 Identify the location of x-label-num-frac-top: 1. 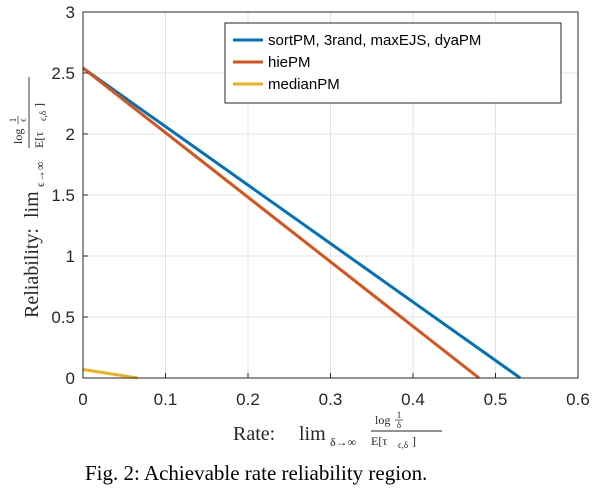
(399, 415).